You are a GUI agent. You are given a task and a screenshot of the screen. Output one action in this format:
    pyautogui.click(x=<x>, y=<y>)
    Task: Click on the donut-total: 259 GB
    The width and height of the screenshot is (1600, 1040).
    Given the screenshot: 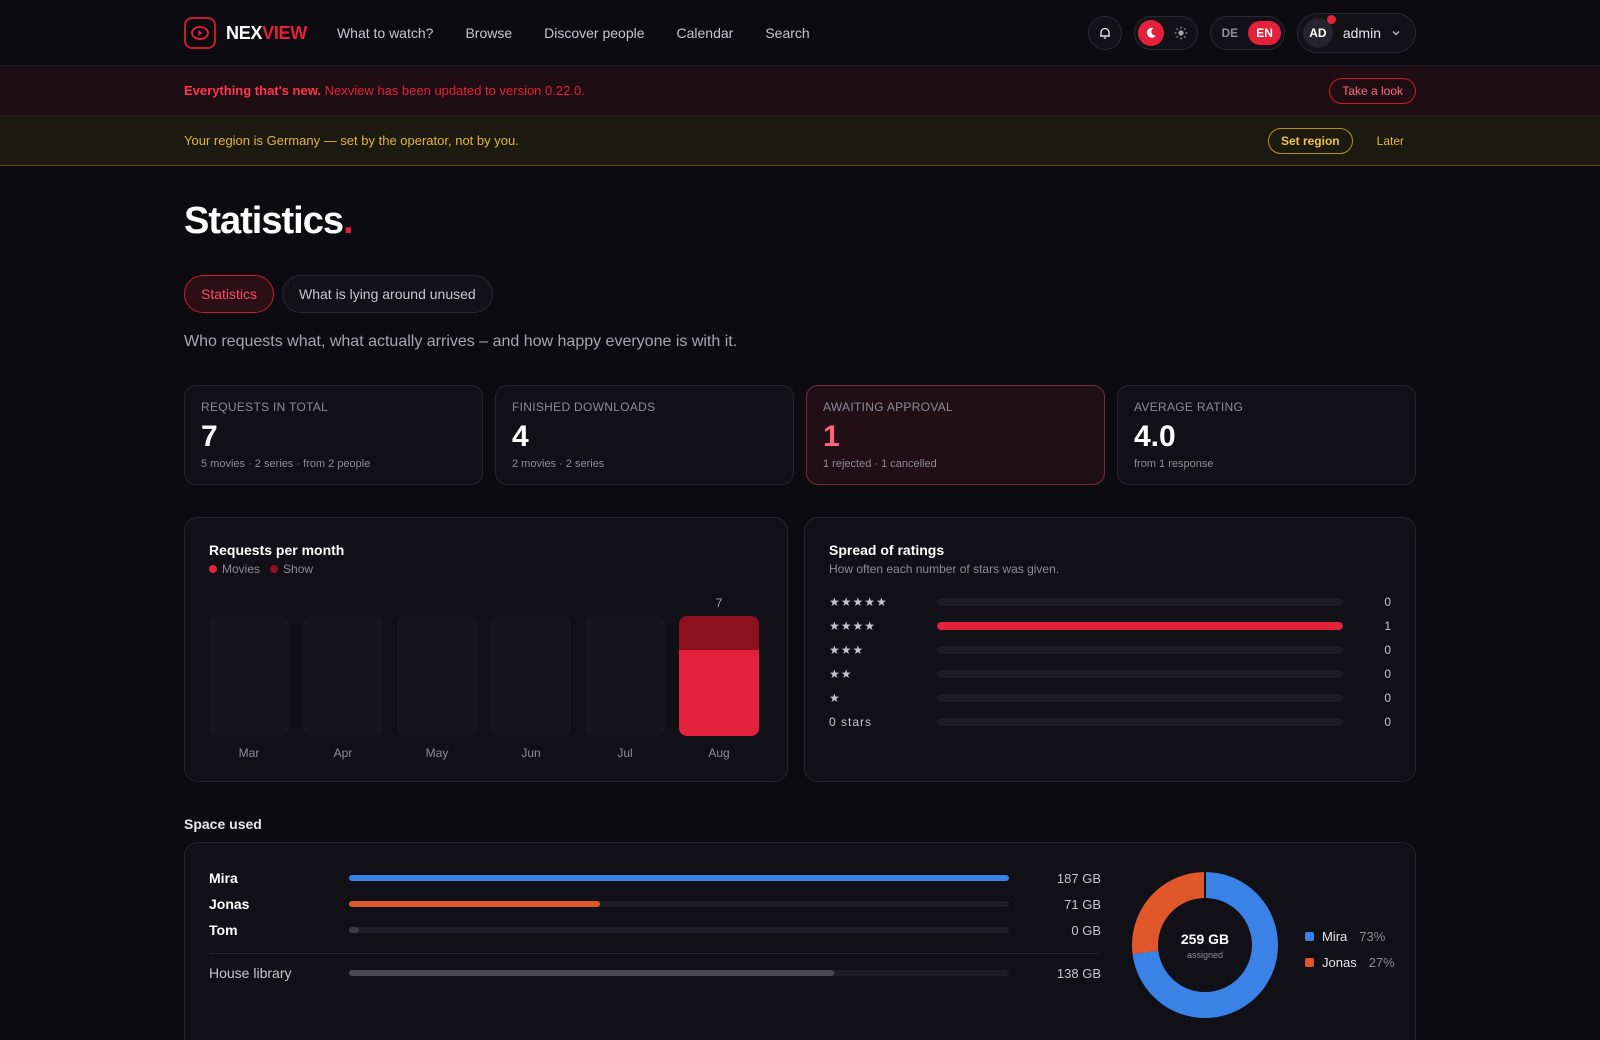 What is the action you would take?
    pyautogui.click(x=1205, y=938)
    